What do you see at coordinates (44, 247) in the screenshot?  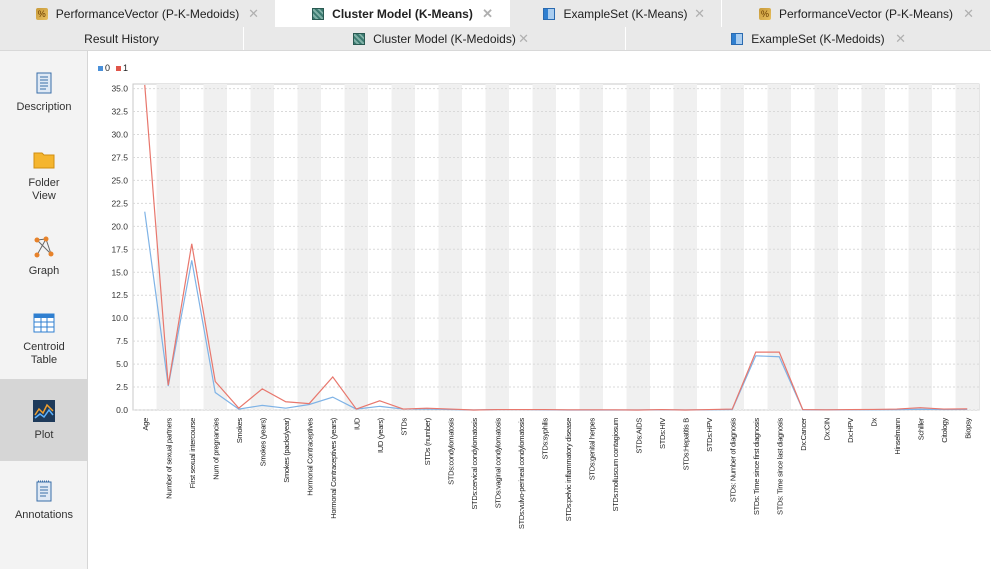 I see `graph-icon` at bounding box center [44, 247].